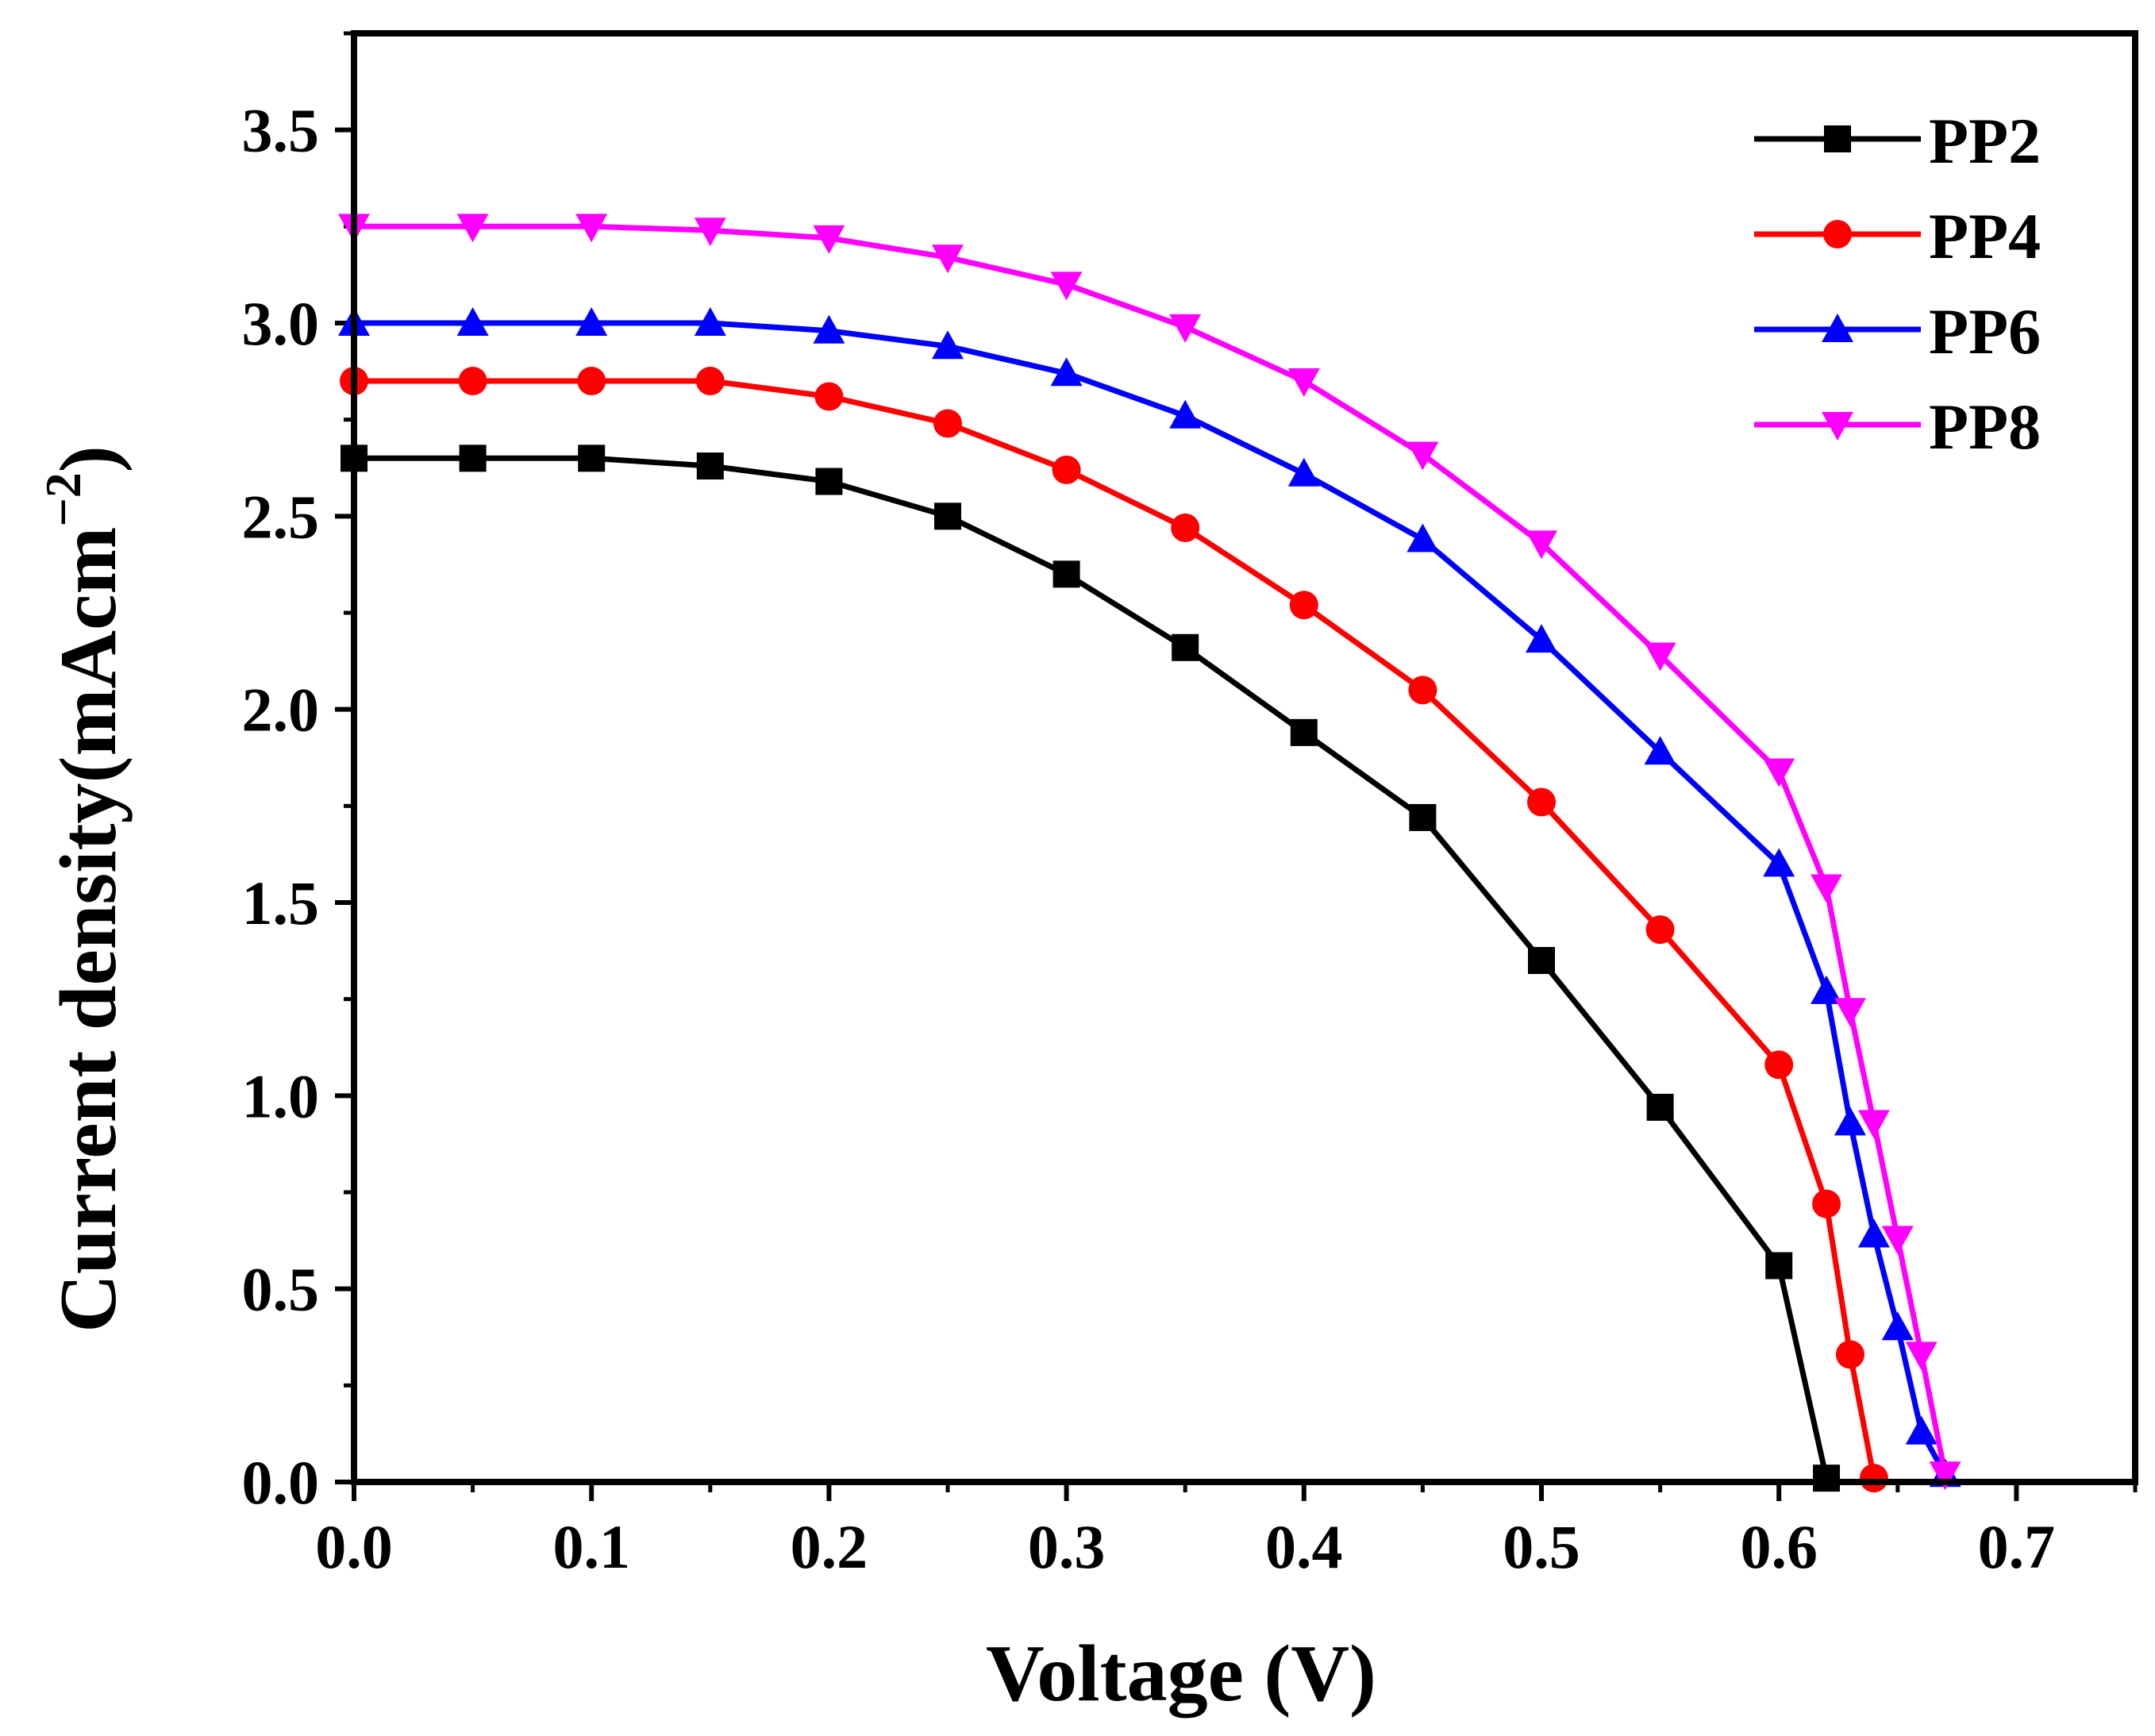 This screenshot has height=1736, width=2155. I want to click on y-axis-title-superscript: −2, so click(63, 499).